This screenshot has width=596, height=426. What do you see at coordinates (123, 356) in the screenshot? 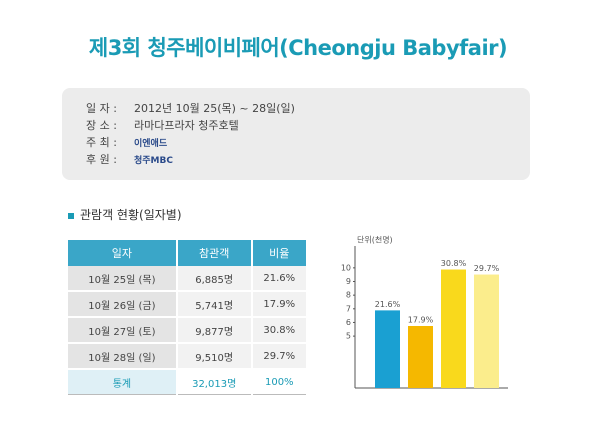
I see `cell: 10월 28일 (일)` at bounding box center [123, 356].